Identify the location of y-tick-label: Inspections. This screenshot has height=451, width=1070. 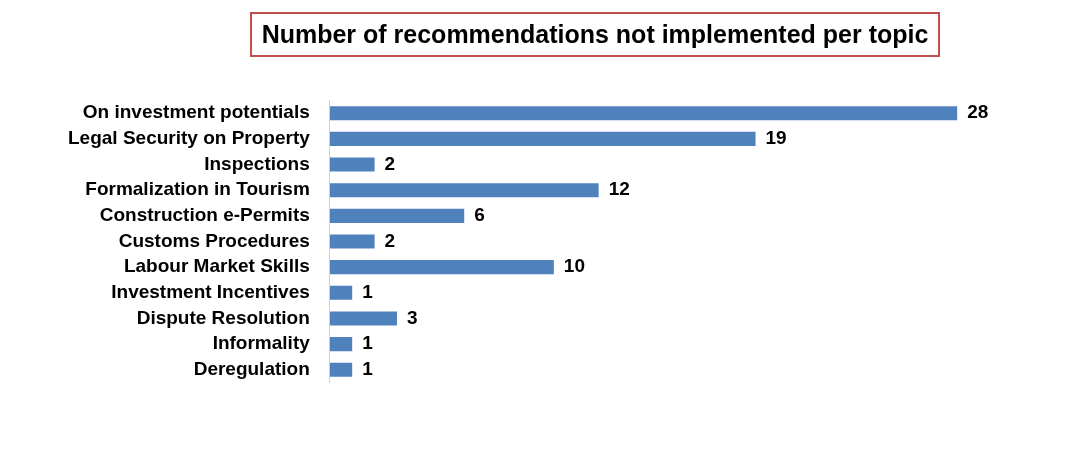
(257, 163).